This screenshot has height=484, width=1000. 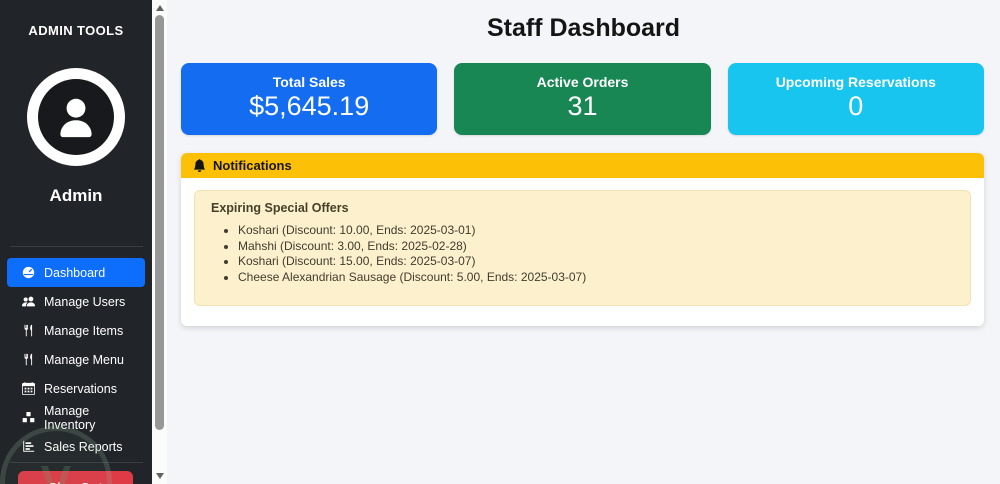 I want to click on total-sales-card: Total Sales $5,645.19, so click(x=309, y=99).